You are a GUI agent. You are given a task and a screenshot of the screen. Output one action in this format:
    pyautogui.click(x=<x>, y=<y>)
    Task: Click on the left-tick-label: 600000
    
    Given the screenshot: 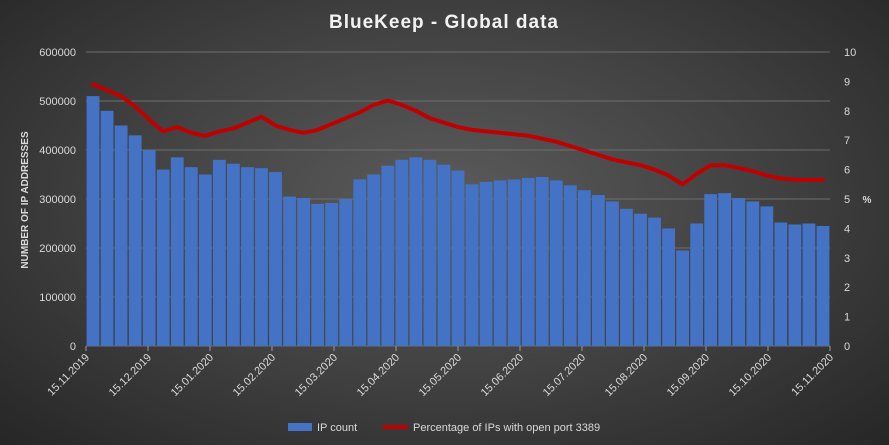 What is the action you would take?
    pyautogui.click(x=57, y=53)
    